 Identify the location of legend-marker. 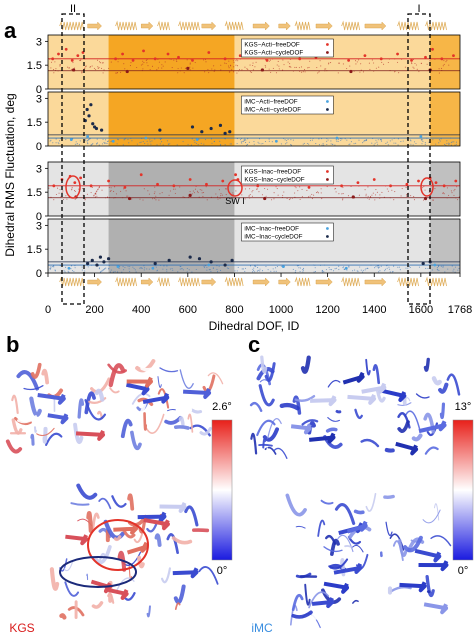
(327, 109).